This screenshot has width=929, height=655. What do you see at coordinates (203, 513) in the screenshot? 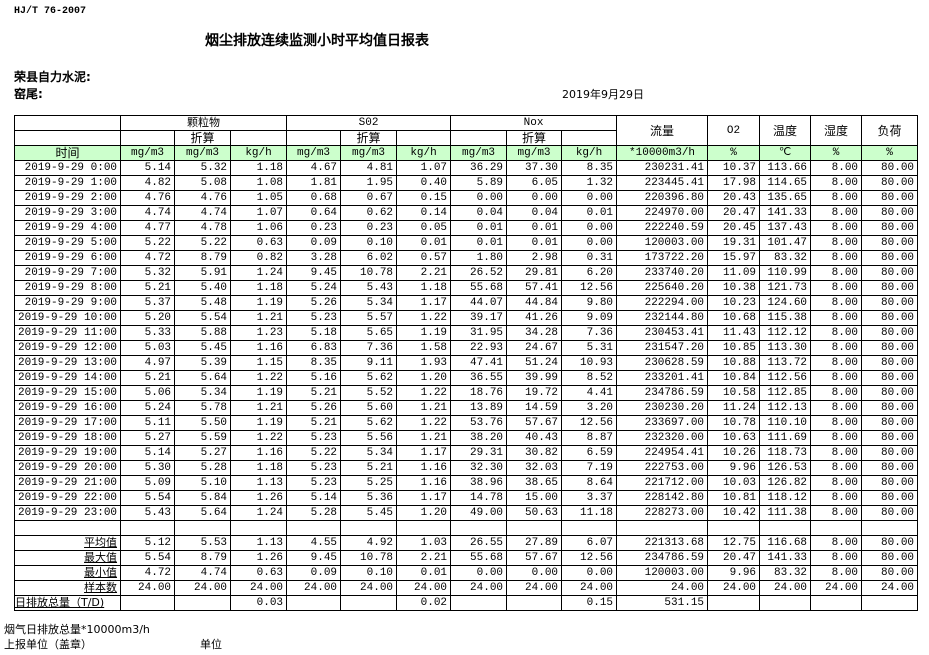
I see `value-cell: 5.64` at bounding box center [203, 513].